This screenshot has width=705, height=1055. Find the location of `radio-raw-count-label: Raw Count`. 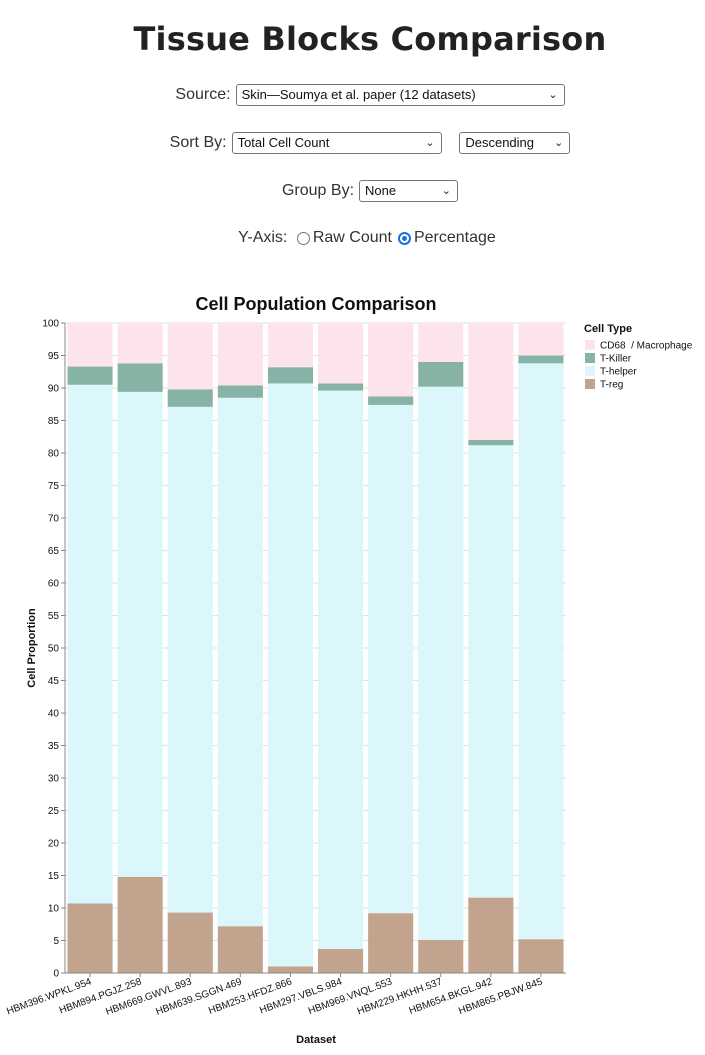

radio-raw-count-label: Raw Count is located at coordinates (352, 237).